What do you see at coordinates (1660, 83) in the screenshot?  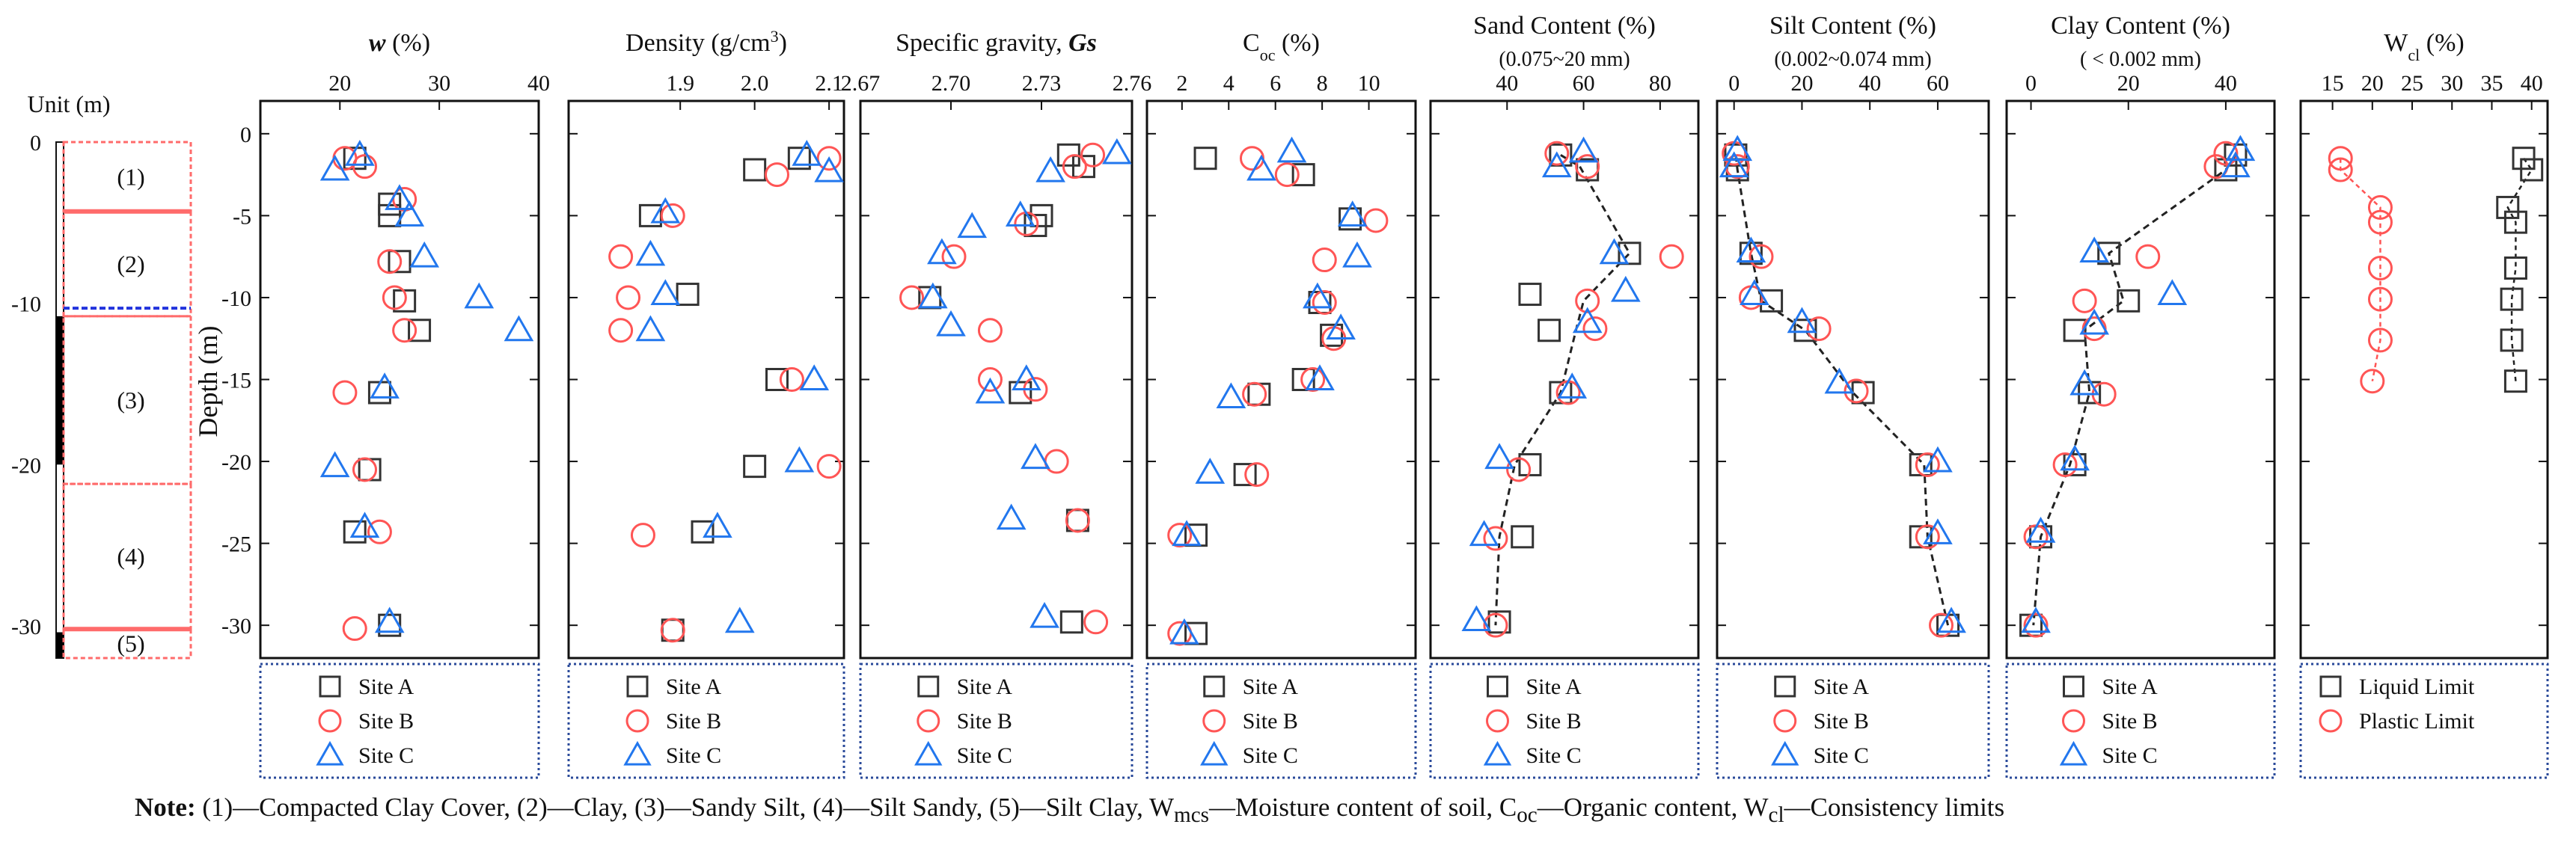 I see `x-tick-label: 80` at bounding box center [1660, 83].